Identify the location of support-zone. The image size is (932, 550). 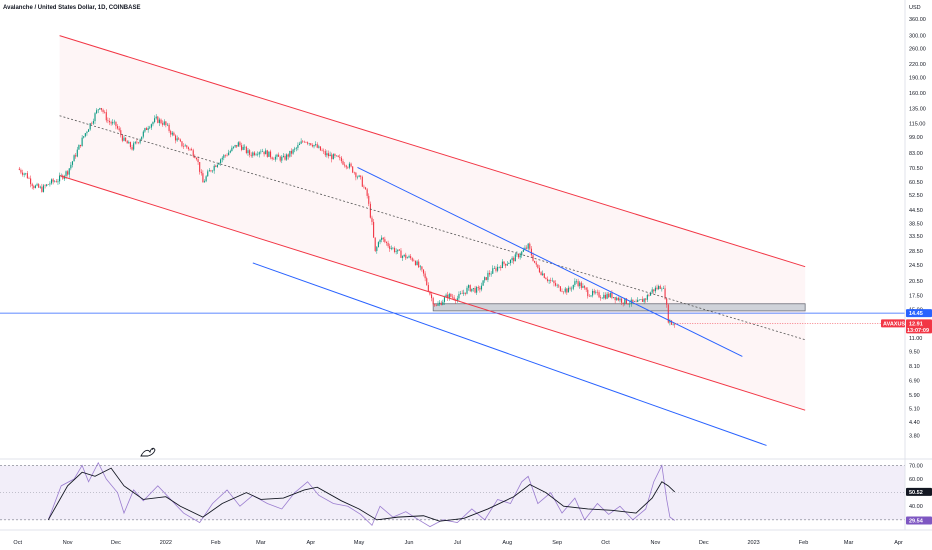
(619, 307).